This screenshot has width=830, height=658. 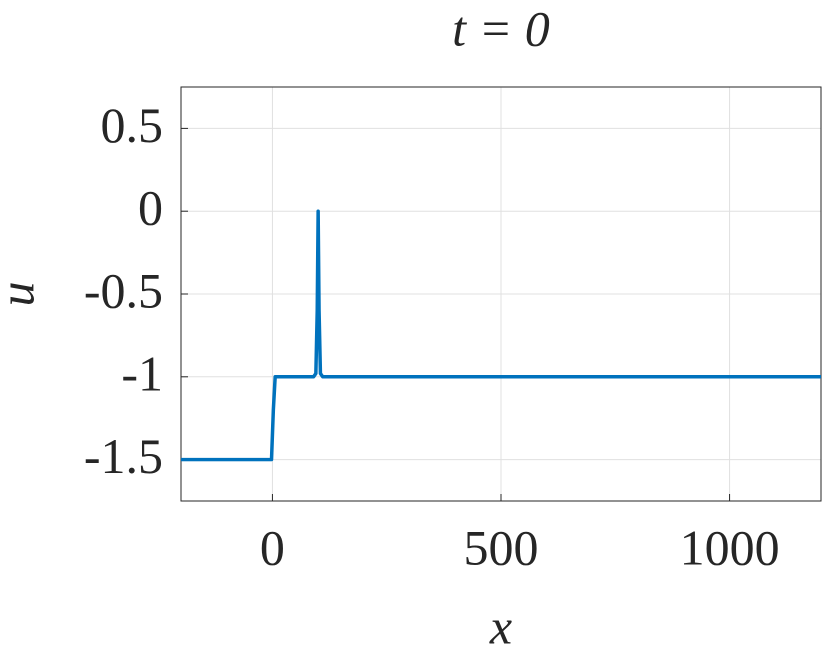 What do you see at coordinates (142, 373) in the screenshot?
I see `y-tick-label: -1` at bounding box center [142, 373].